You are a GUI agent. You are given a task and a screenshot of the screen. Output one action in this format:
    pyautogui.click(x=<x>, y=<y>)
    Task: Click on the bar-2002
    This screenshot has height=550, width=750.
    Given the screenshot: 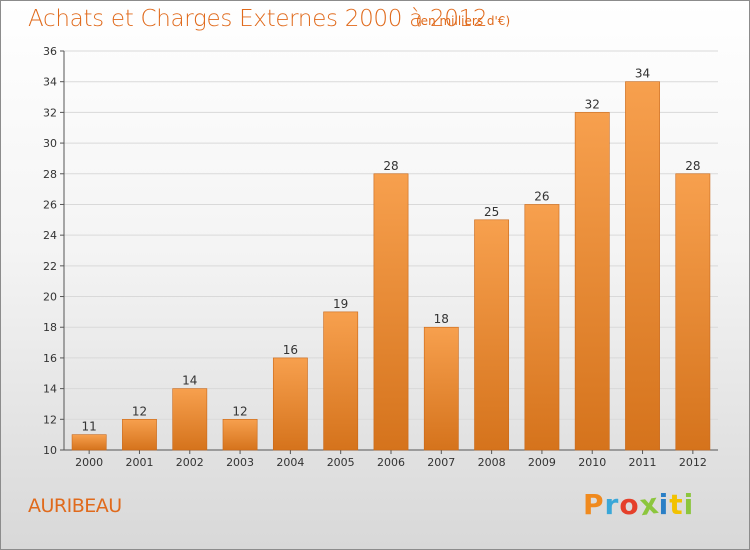 What is the action you would take?
    pyautogui.click(x=190, y=419)
    